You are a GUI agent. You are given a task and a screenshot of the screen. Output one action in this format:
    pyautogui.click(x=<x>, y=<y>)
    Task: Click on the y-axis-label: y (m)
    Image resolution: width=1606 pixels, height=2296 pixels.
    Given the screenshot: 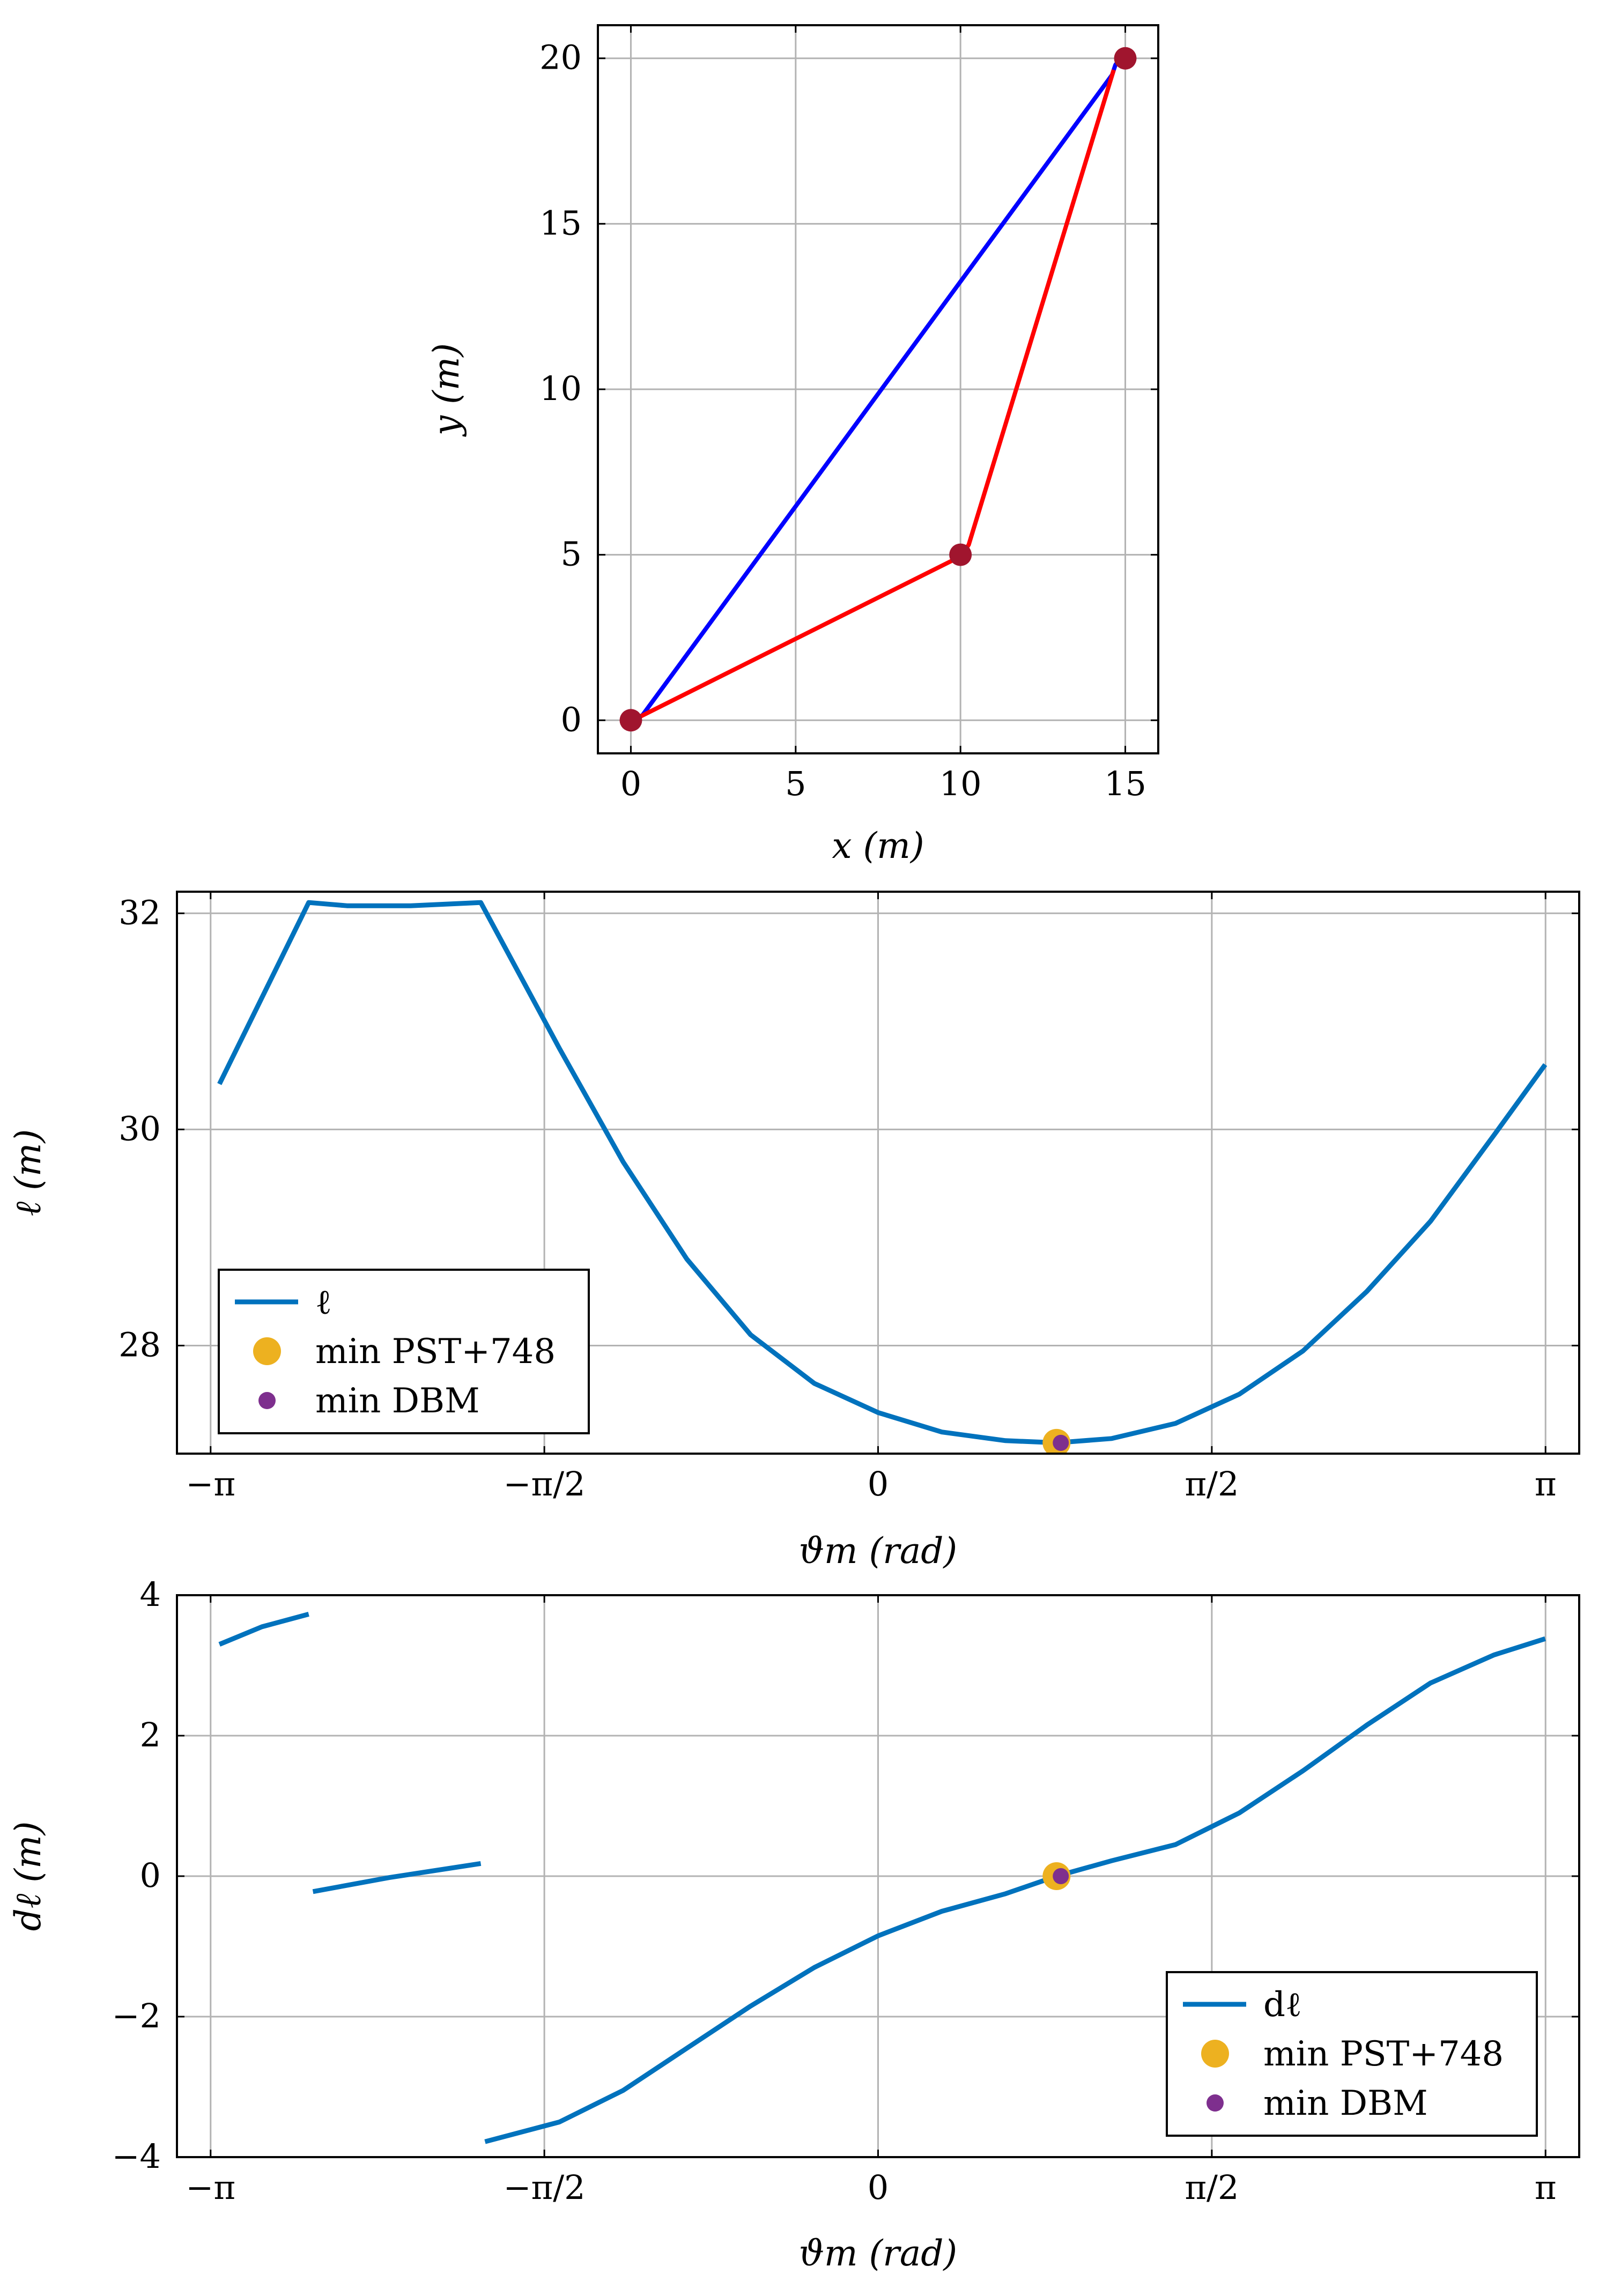 What is the action you would take?
    pyautogui.click(x=446, y=390)
    